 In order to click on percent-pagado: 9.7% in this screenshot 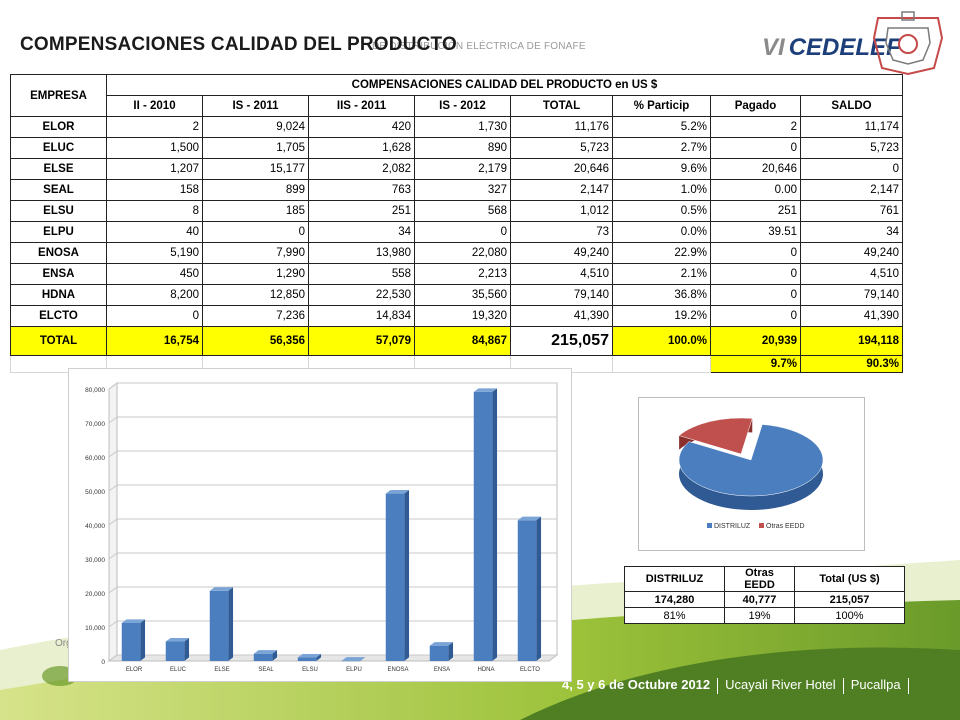, I will do `click(755, 364)`.